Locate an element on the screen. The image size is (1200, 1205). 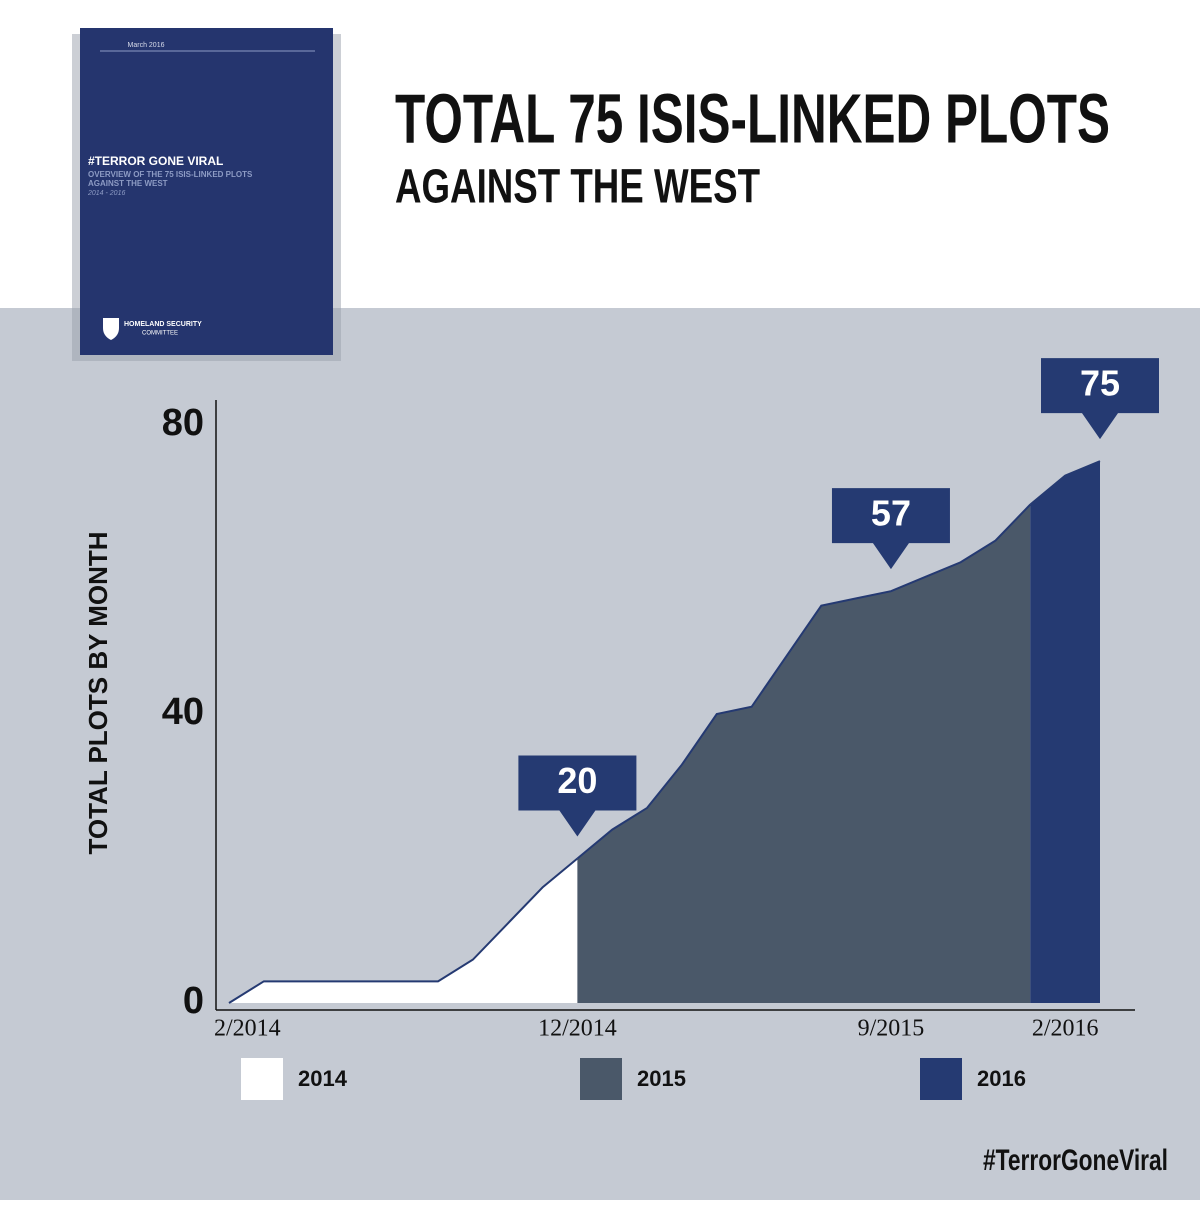
cover-subtitle: AGAINST THE WEST is located at coordinates (128, 183).